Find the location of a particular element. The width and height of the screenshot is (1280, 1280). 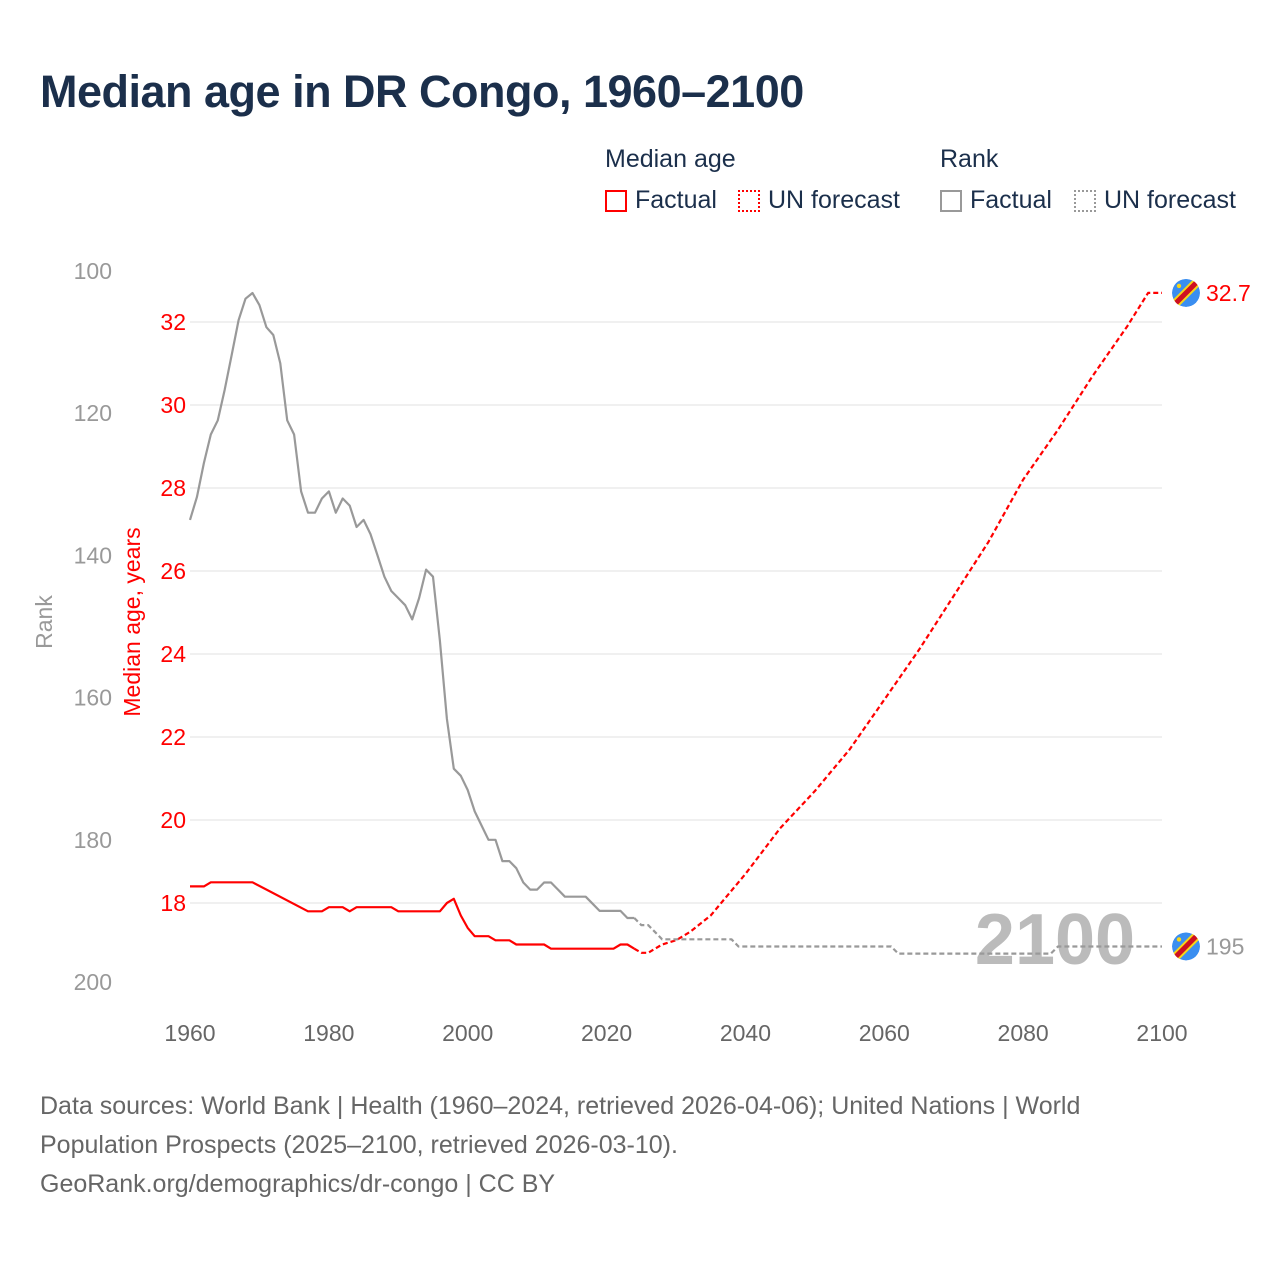

rank-tick-label: 120 is located at coordinates (93, 413).